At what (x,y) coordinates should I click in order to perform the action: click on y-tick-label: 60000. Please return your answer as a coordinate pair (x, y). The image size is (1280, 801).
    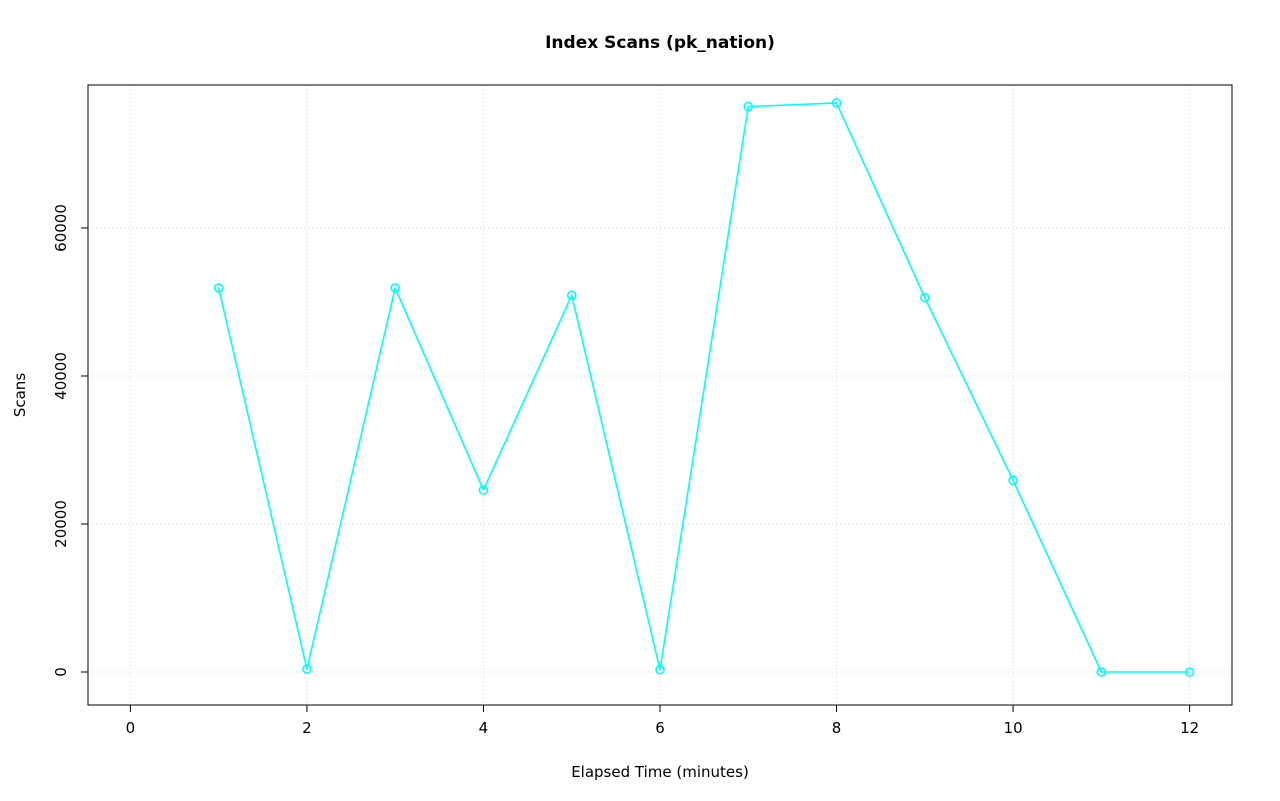
    Looking at the image, I should click on (61, 228).